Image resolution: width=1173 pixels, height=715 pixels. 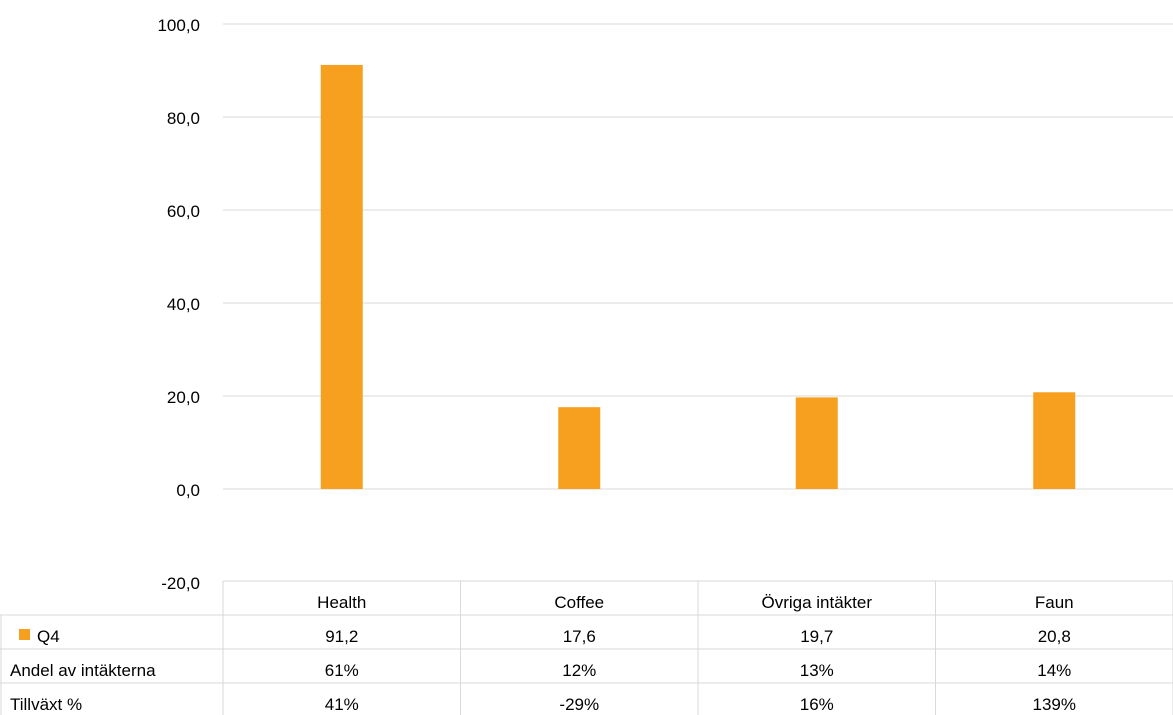 What do you see at coordinates (579, 636) in the screenshot?
I see `table-cell: 17,6` at bounding box center [579, 636].